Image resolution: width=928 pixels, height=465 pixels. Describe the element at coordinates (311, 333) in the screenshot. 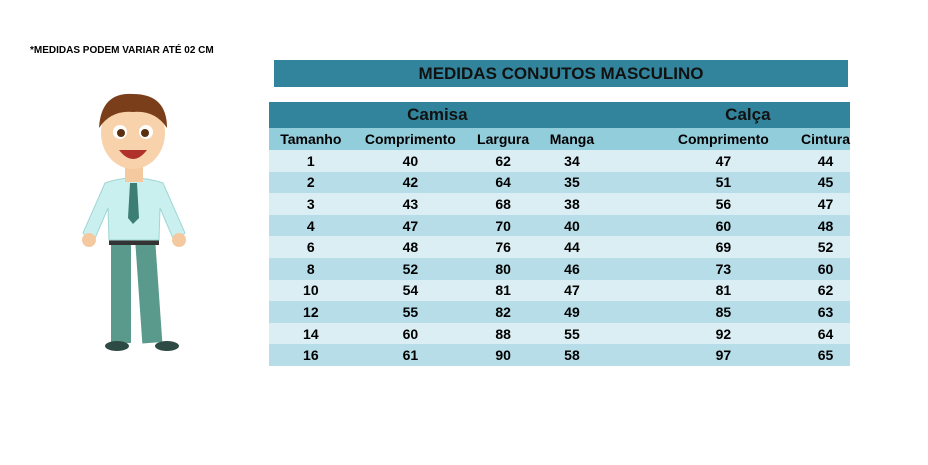

I see `table-cell: 14` at that location.